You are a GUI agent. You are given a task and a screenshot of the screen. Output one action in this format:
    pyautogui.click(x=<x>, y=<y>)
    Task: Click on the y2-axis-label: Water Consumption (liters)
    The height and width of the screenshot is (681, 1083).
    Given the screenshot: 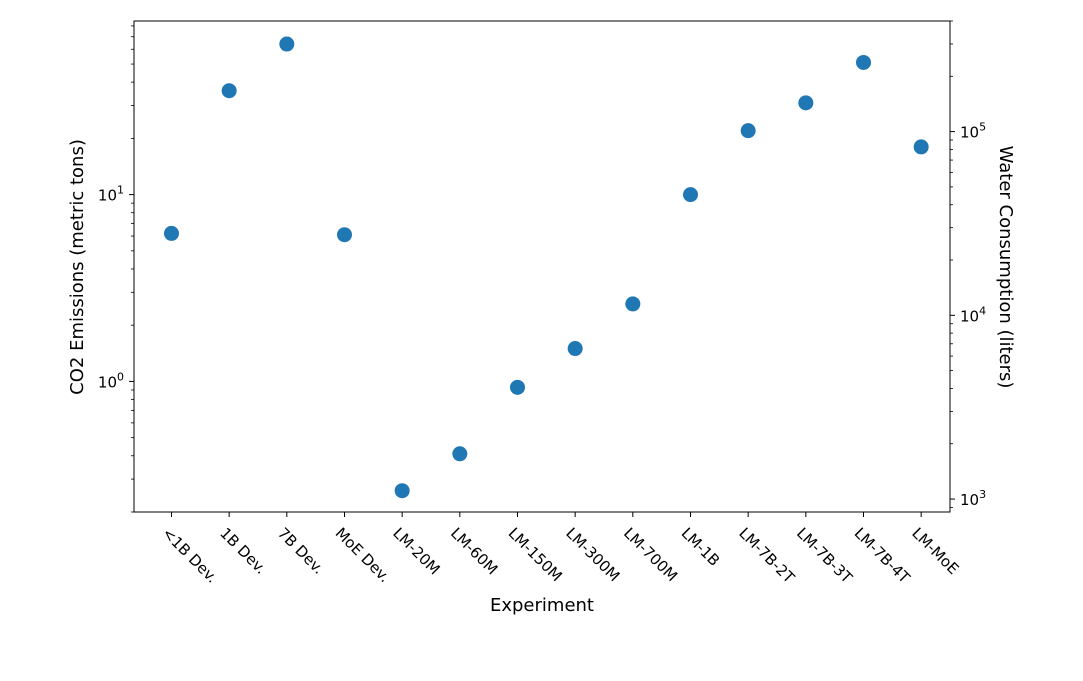 What is the action you would take?
    pyautogui.click(x=1005, y=267)
    